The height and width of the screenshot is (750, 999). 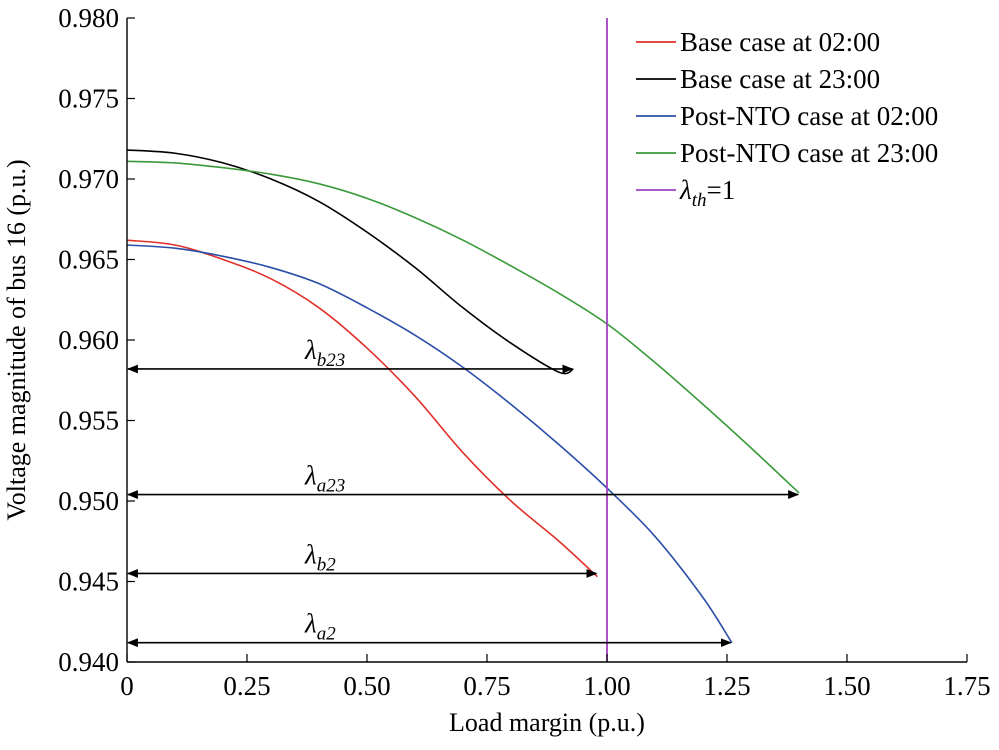 I want to click on legend-label-3: Post-NTO case at 02:00, so click(x=809, y=116).